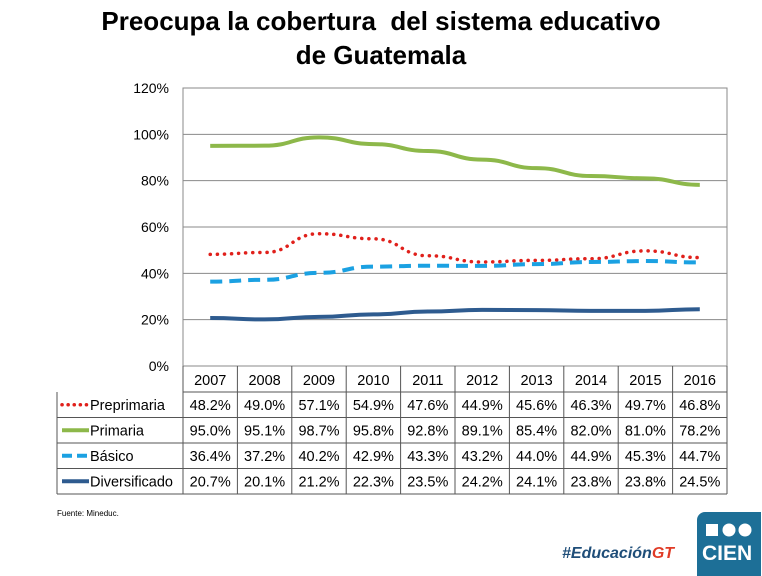  What do you see at coordinates (700, 381) in the screenshot?
I see `x-category-label: 2016` at bounding box center [700, 381].